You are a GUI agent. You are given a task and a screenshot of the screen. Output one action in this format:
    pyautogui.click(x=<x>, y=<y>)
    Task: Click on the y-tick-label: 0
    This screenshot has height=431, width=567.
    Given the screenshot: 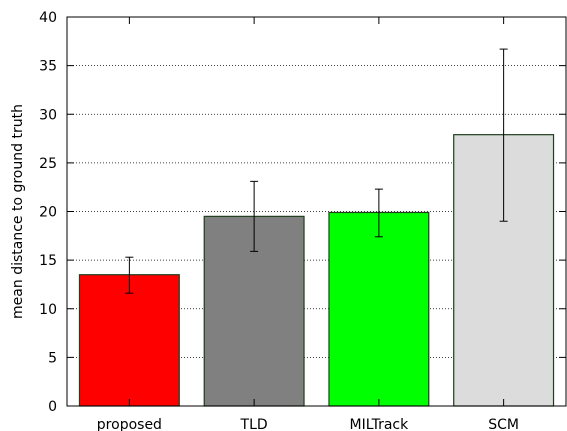 What is the action you would take?
    pyautogui.click(x=52, y=407)
    